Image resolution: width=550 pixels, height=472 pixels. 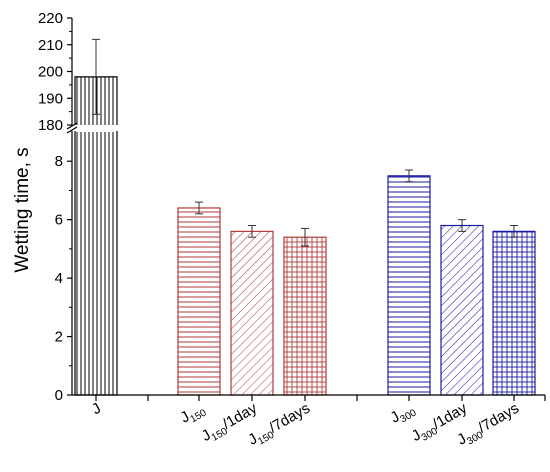 What do you see at coordinates (50, 18) in the screenshot?
I see `y-tick-label: 220` at bounding box center [50, 18].